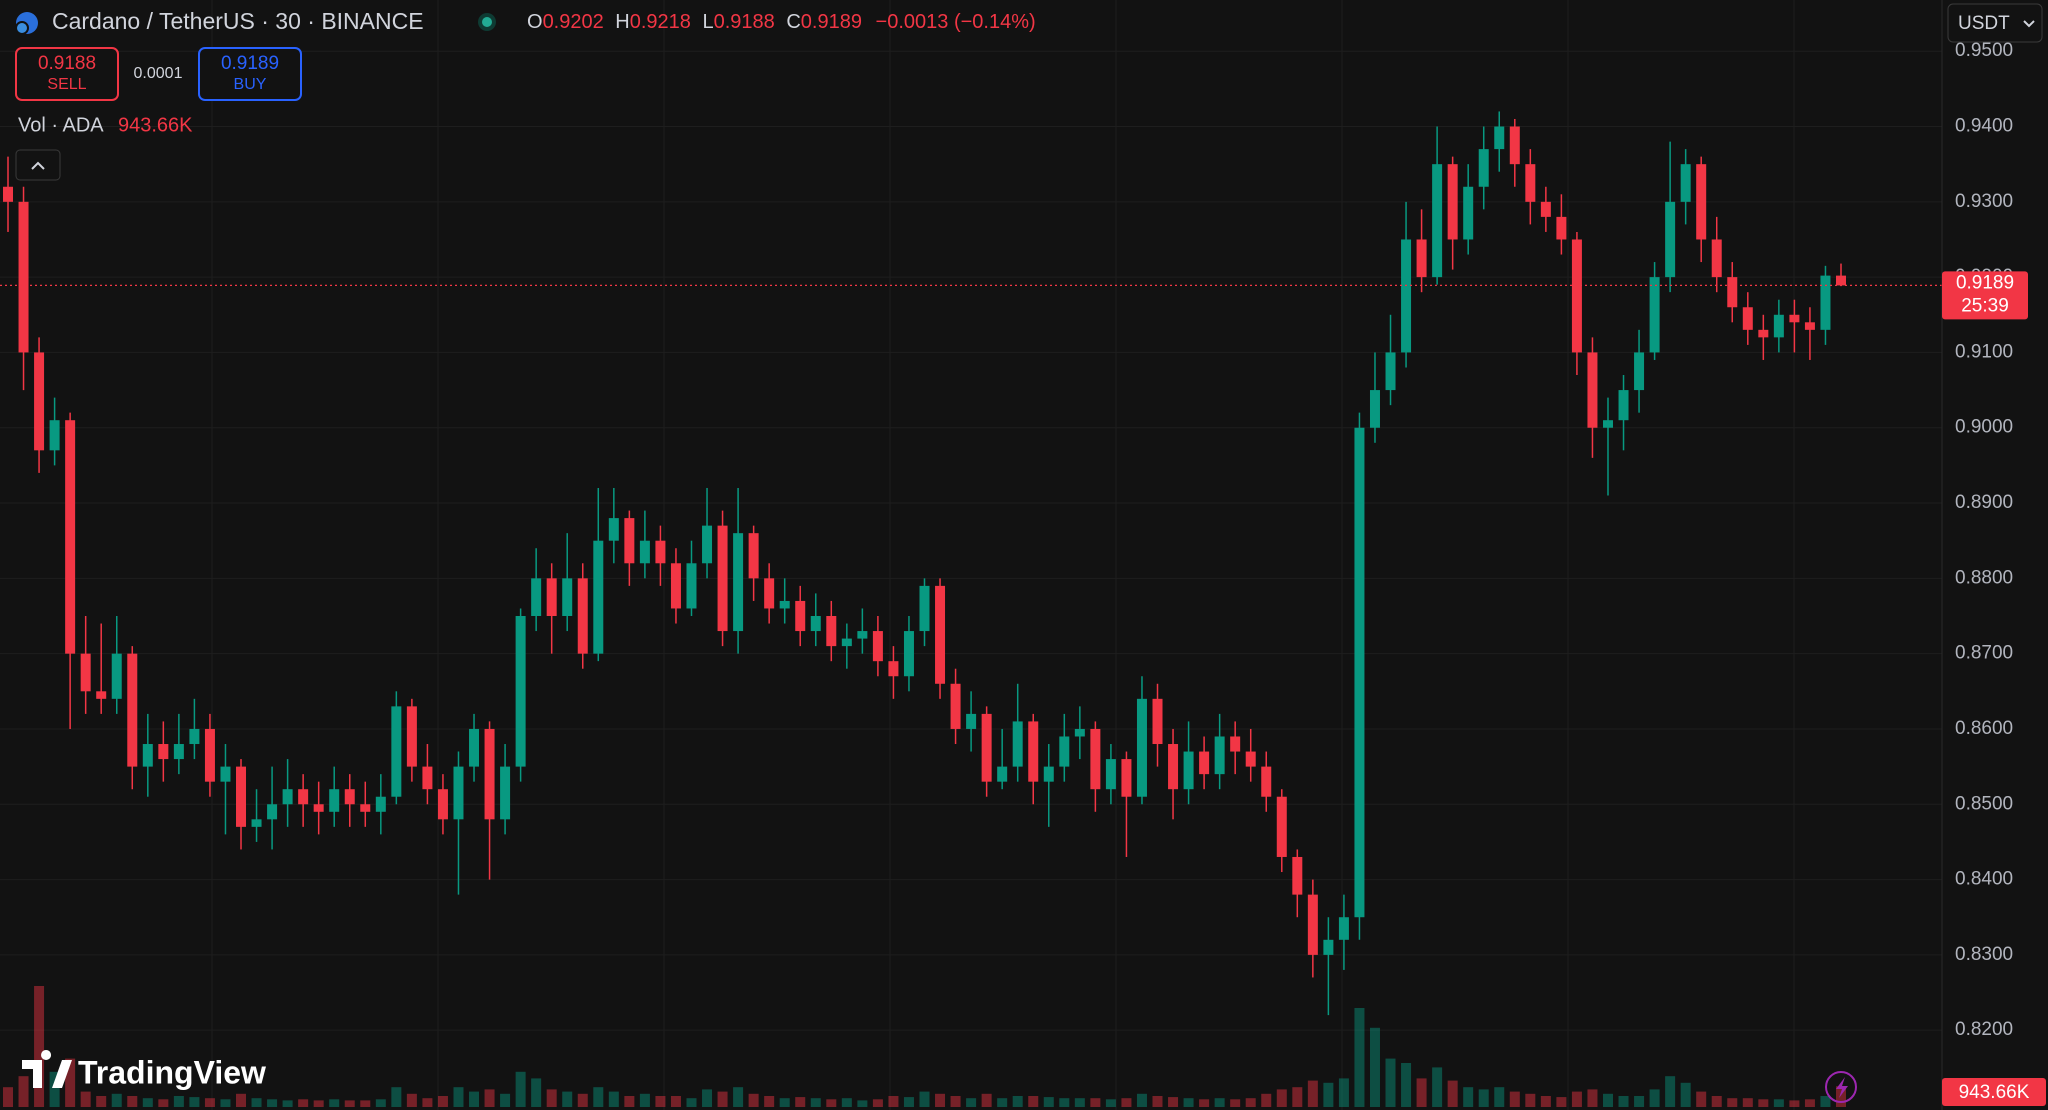  I want to click on lightning-icon, so click(1842, 1087).